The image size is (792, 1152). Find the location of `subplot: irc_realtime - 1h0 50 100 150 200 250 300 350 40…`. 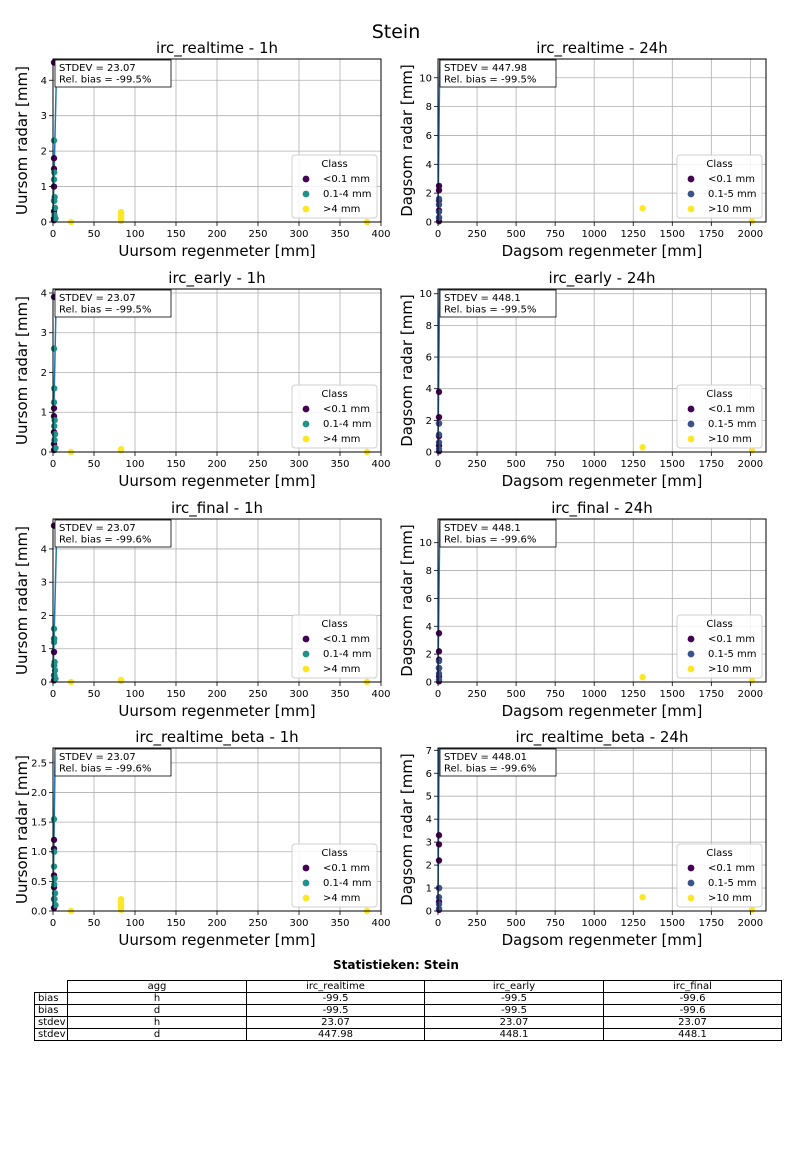

subplot: irc_realtime - 1h0 50 100 150 200 250 300 350 40… is located at coordinates (202, 149).